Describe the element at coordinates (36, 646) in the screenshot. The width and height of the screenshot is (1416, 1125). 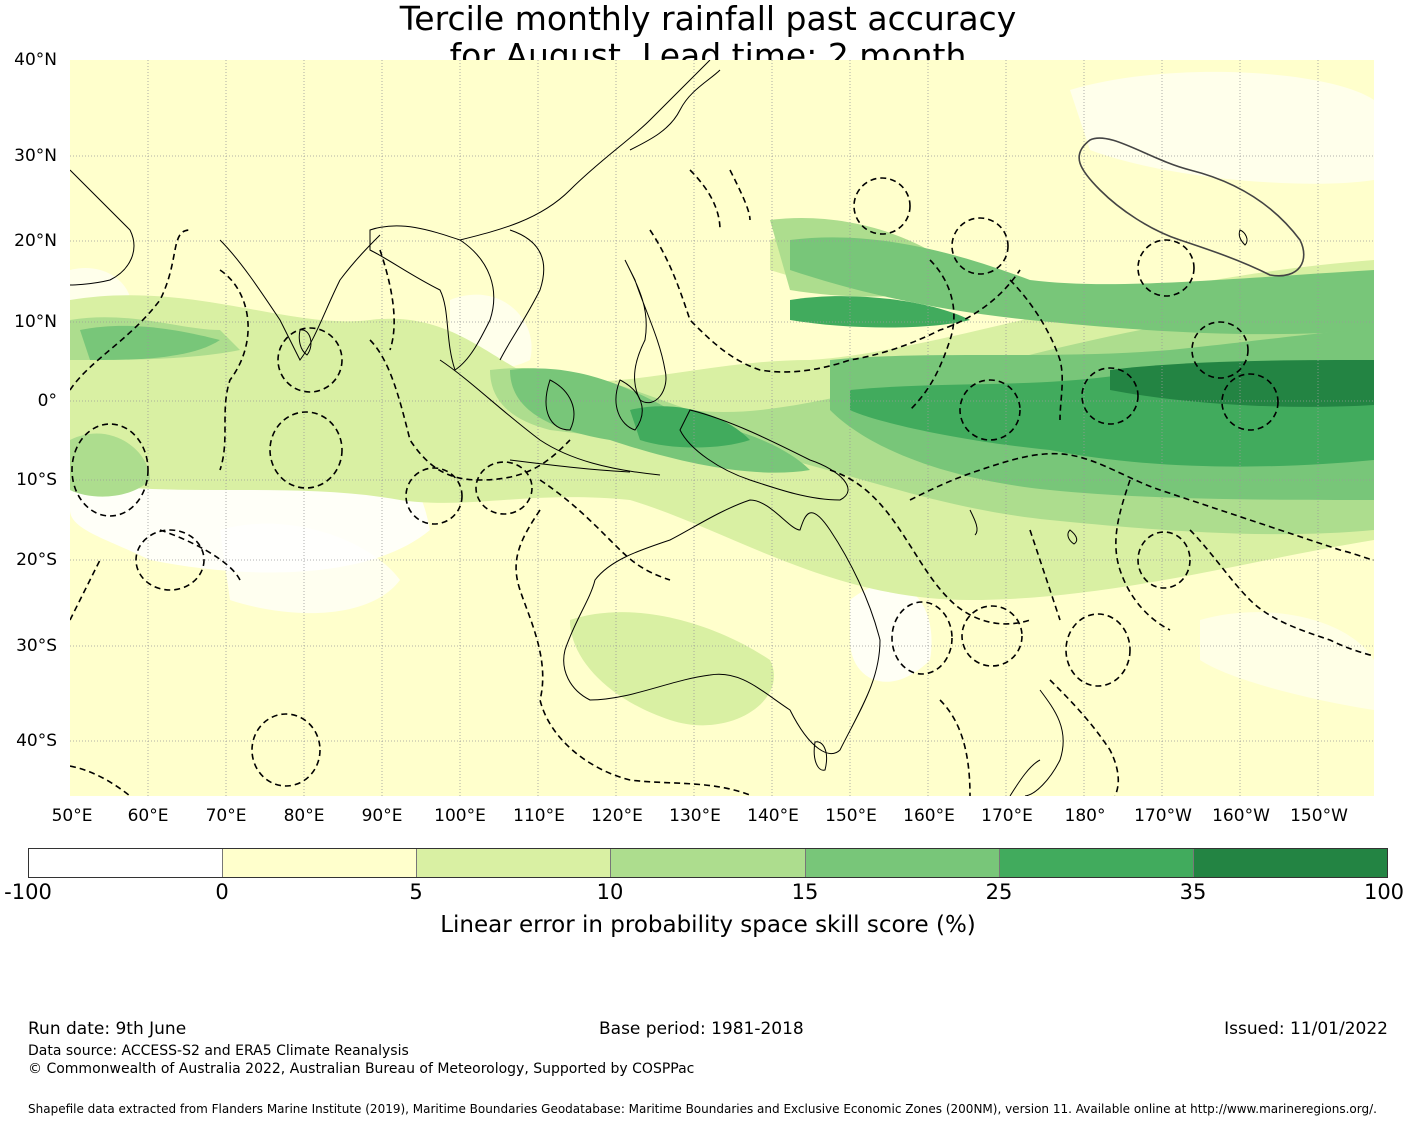
I see `lat-label-30s: 30°S` at that location.